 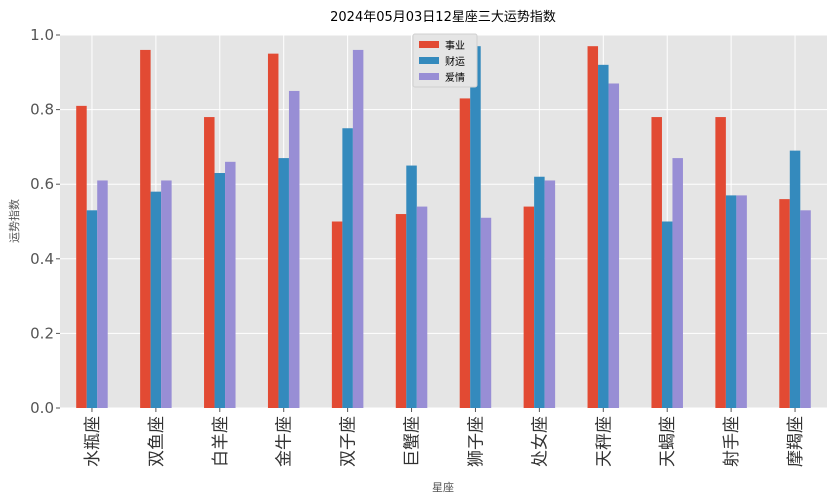 What do you see at coordinates (285, 441) in the screenshot?
I see `x-tick-label: 金牛座` at bounding box center [285, 441].